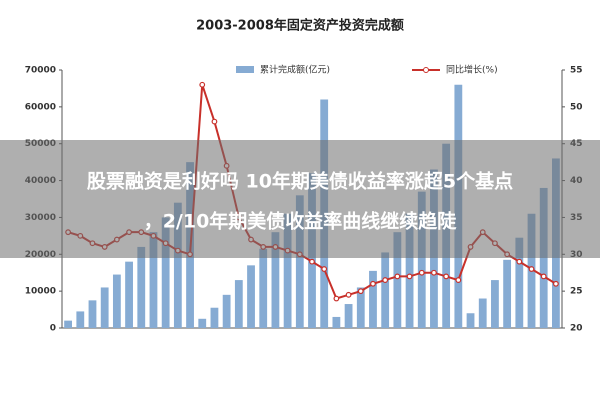 The height and width of the screenshot is (404, 600). What do you see at coordinates (300, 181) in the screenshot?
I see `overlay-text: 股票融资是利好吗 10年期美债收益率涨超5个基点` at bounding box center [300, 181].